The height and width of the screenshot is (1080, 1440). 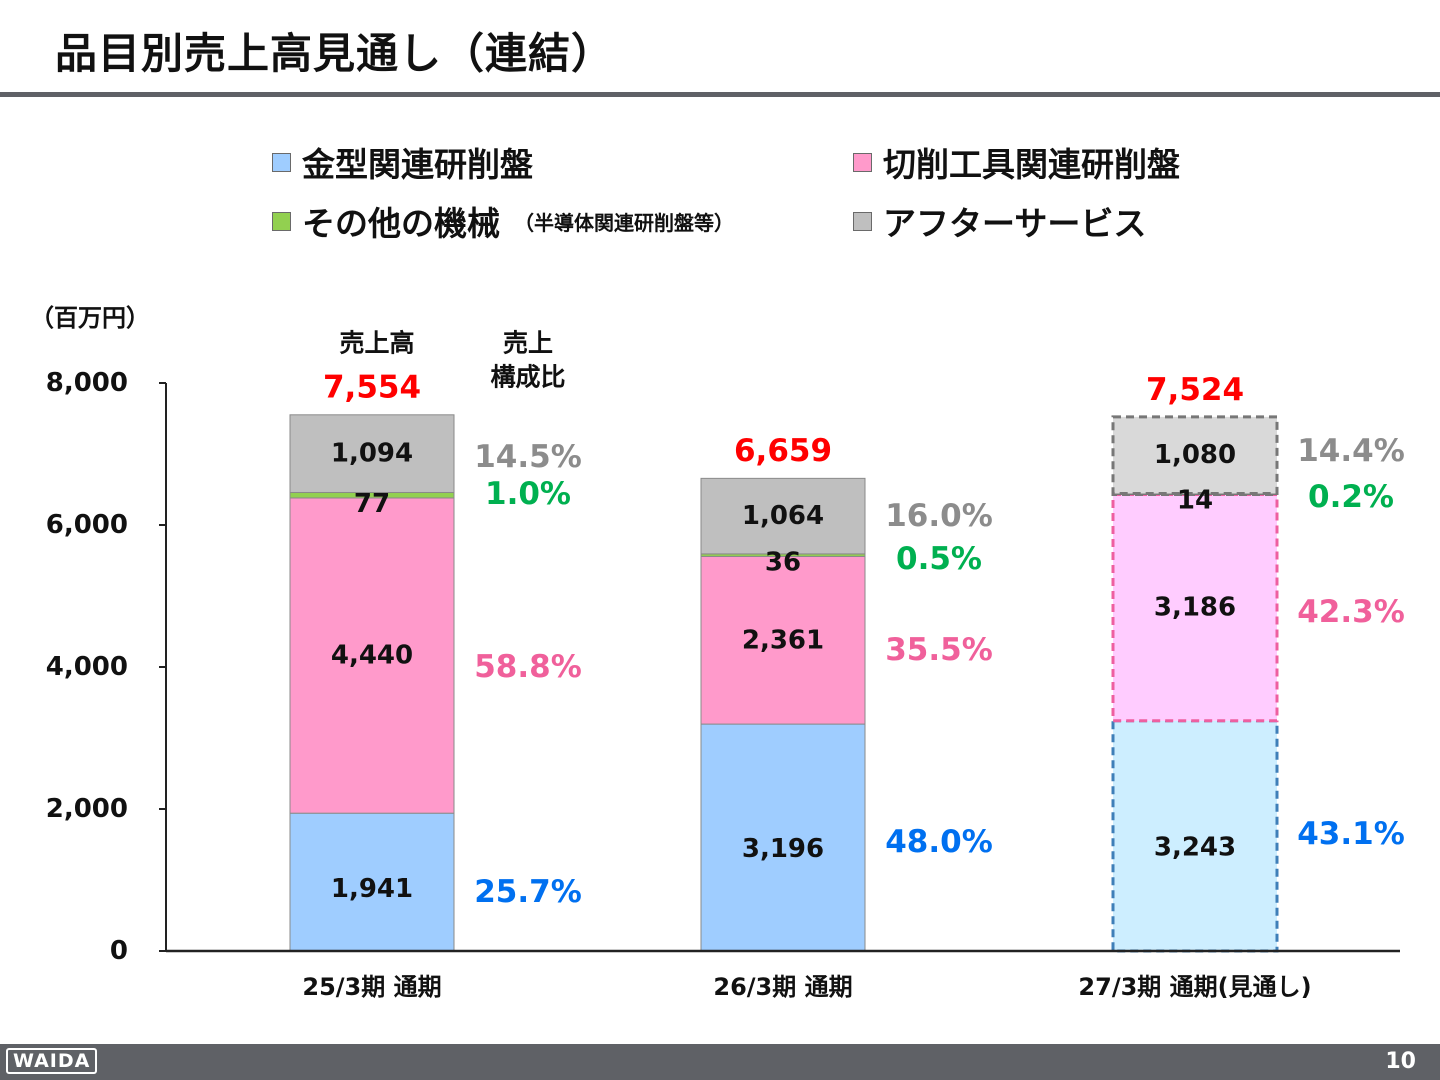 I want to click on data-label: 3,196, so click(x=783, y=849).